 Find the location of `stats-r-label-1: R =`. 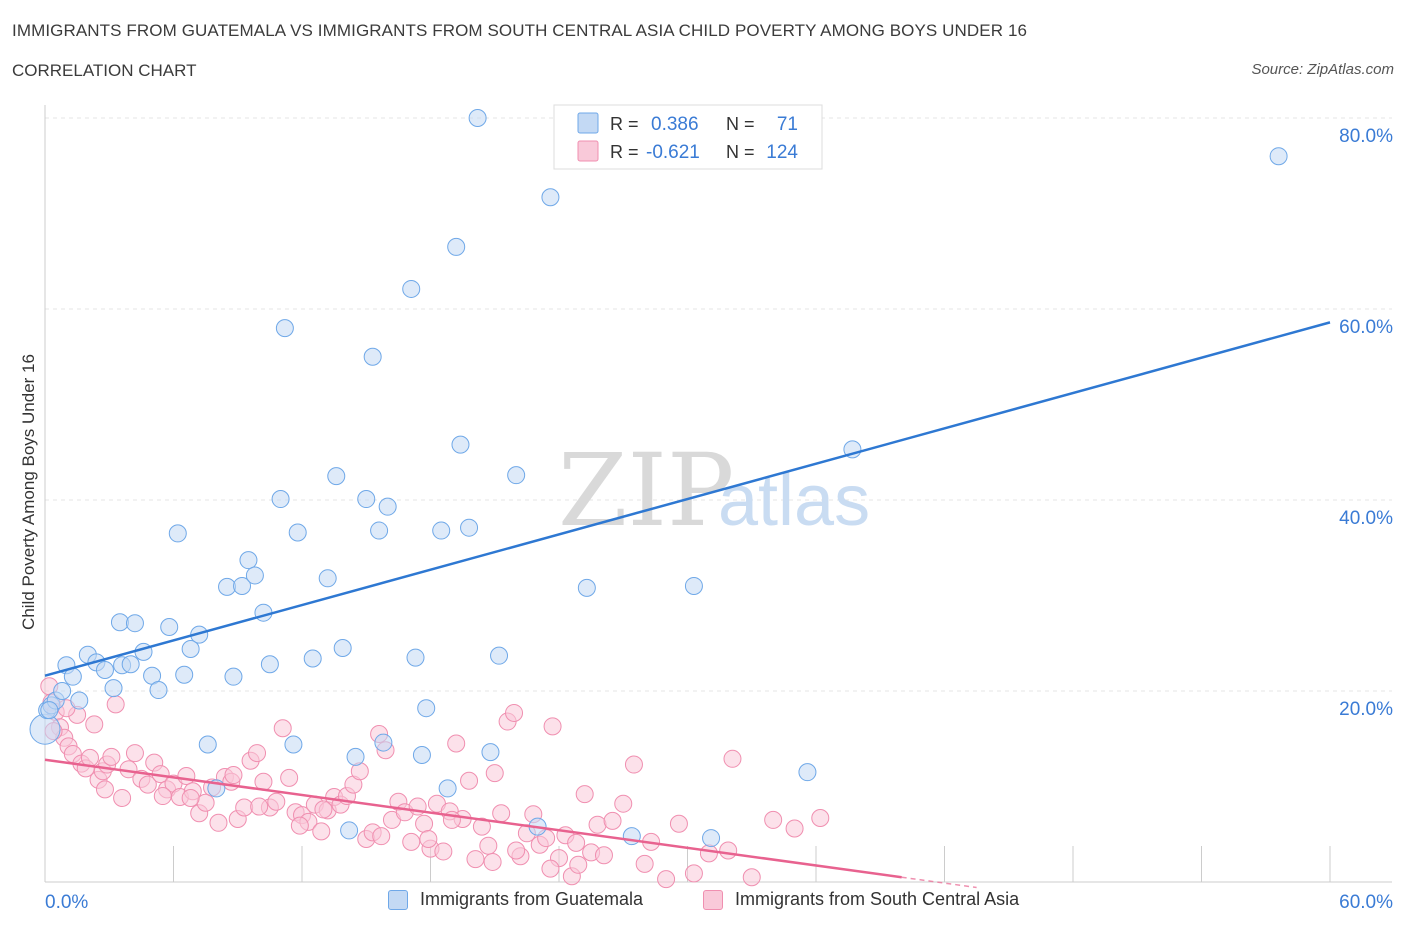

stats-r-label-1: R = is located at coordinates (624, 124).